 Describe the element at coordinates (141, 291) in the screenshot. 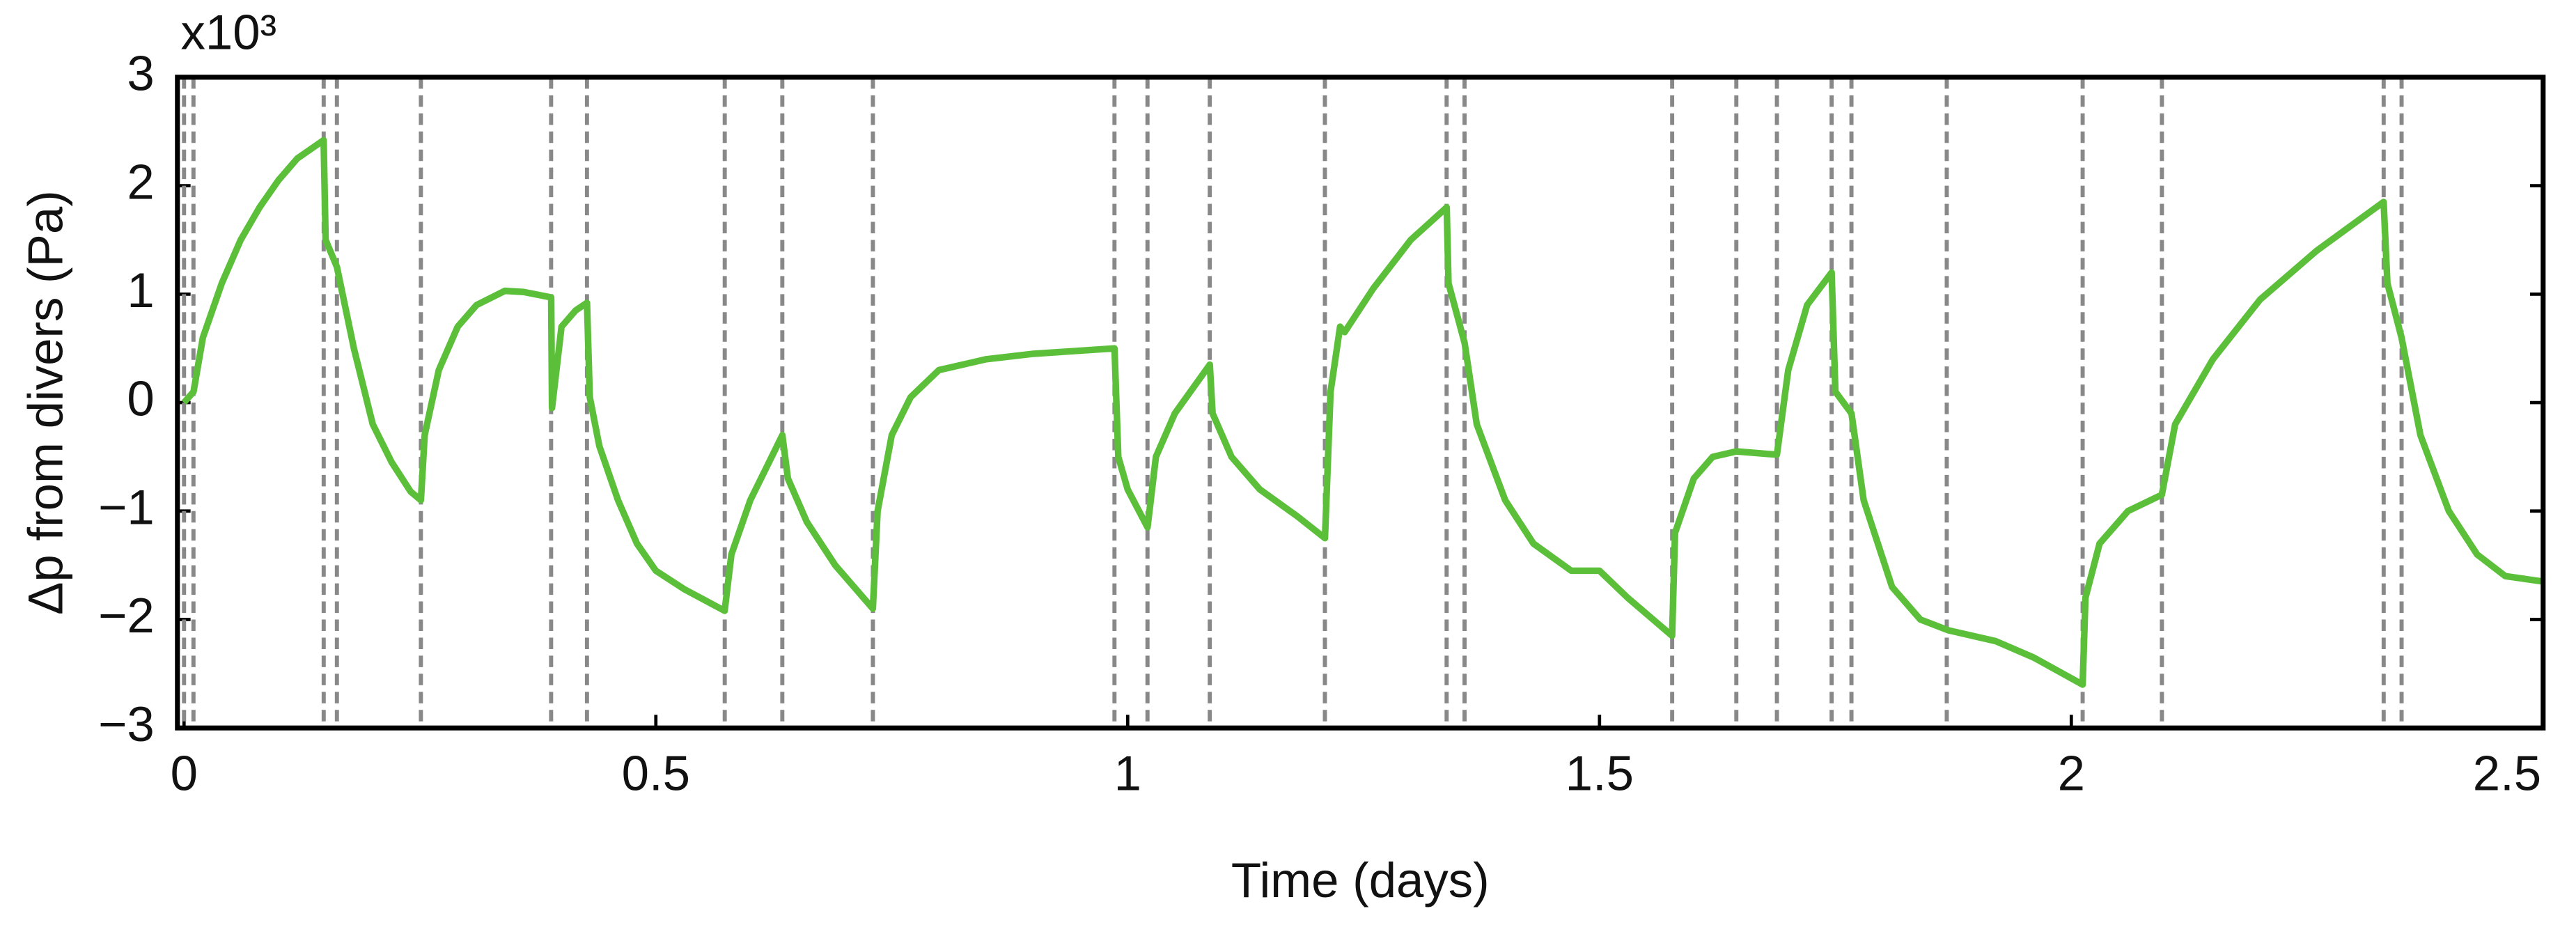

I see `y-tick-label: 1` at that location.